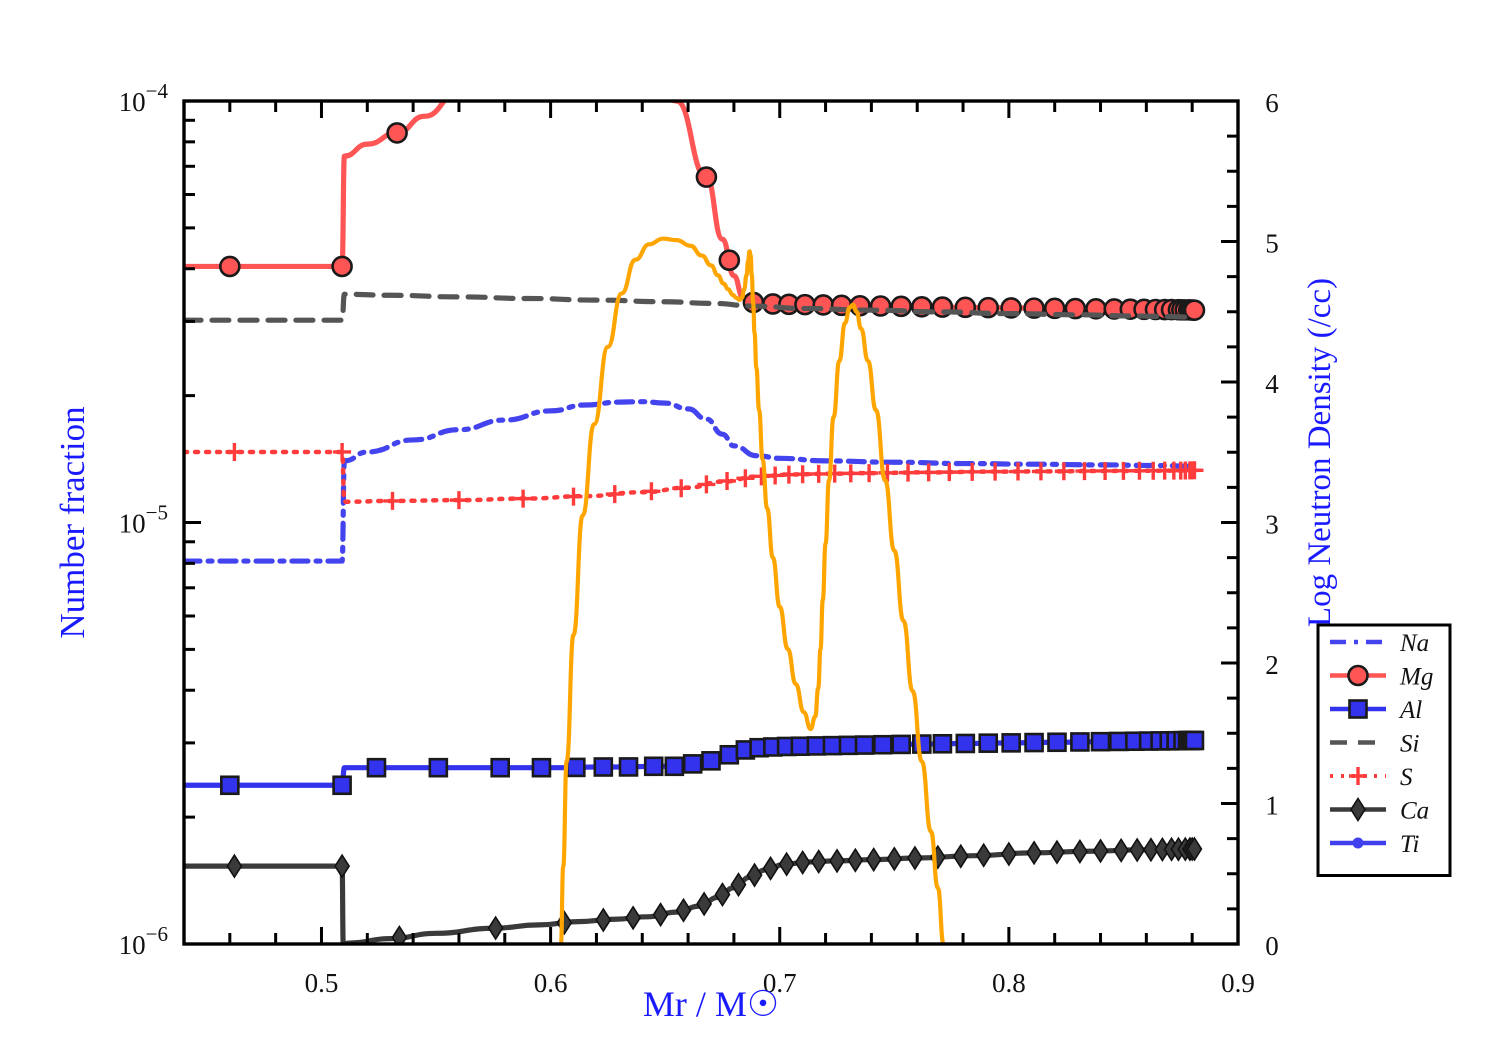 This screenshot has height=1050, width=1500. What do you see at coordinates (144, 98) in the screenshot?
I see `ytick-label-left: 10⁻⁴` at bounding box center [144, 98].